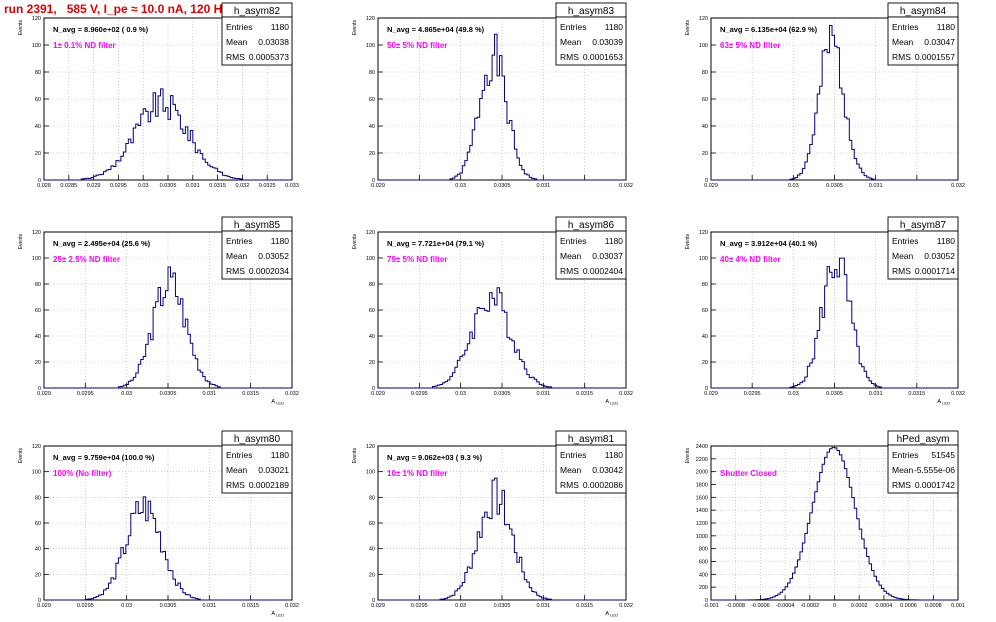 The height and width of the screenshot is (622, 996). I want to click on stats-value: 0.03037, so click(607, 256).